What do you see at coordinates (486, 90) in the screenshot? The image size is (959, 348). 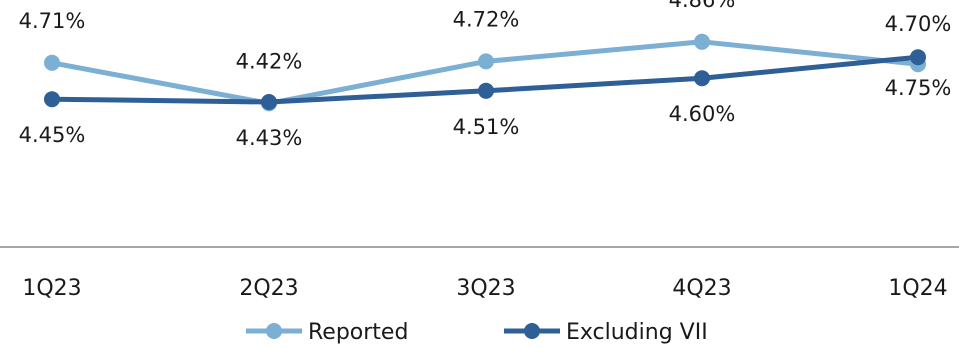 I see `data-point-excluding-vii-3q23` at bounding box center [486, 90].